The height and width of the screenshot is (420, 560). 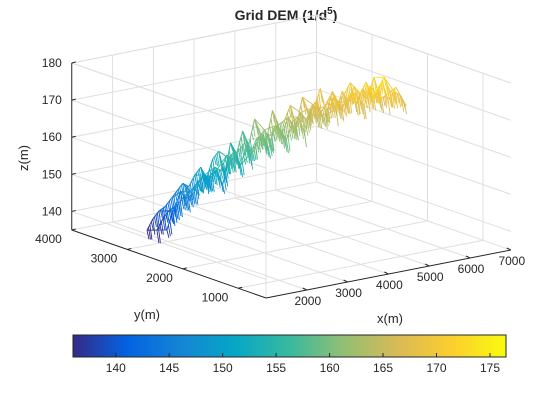 What do you see at coordinates (330, 368) in the screenshot?
I see `colorbar-tick-label: 160` at bounding box center [330, 368].